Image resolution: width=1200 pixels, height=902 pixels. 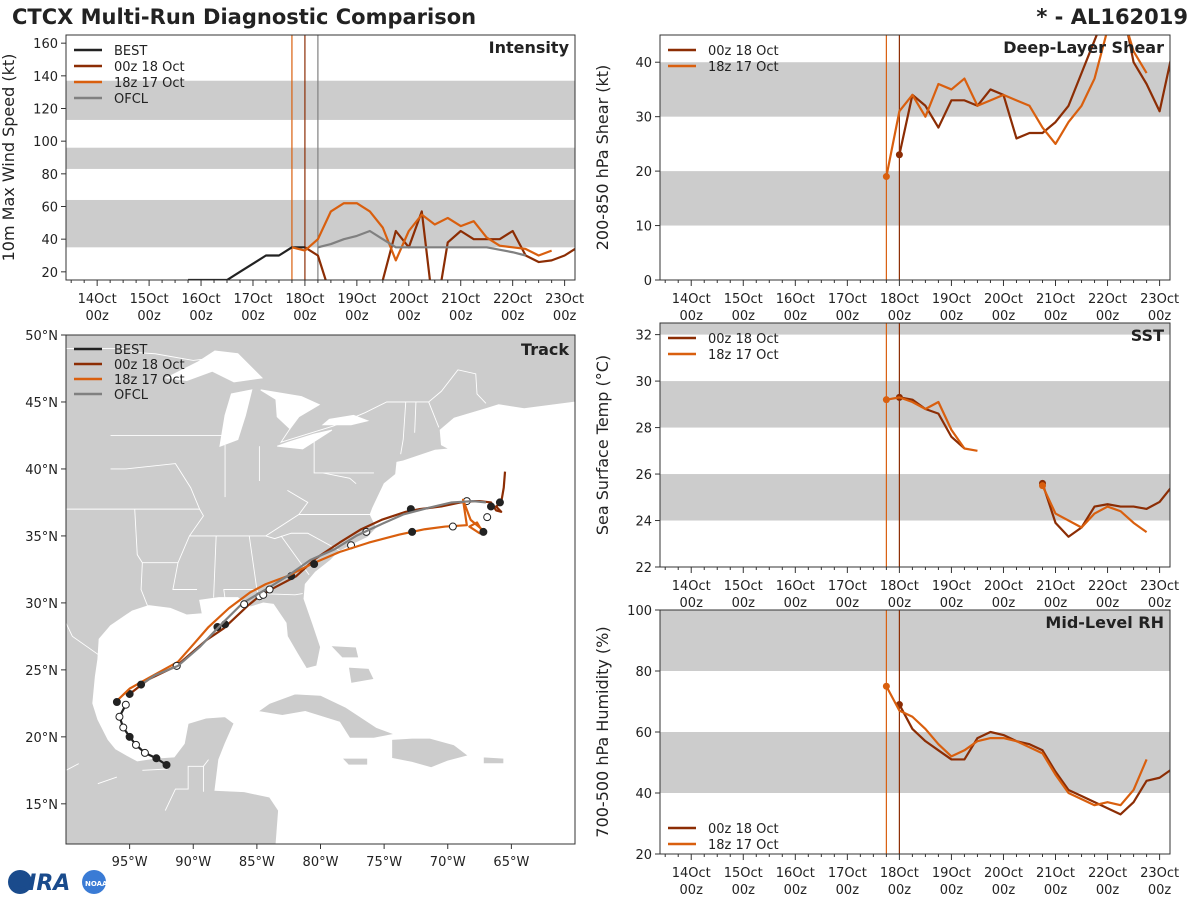 I want to click on intensity-frame, so click(x=320, y=157).